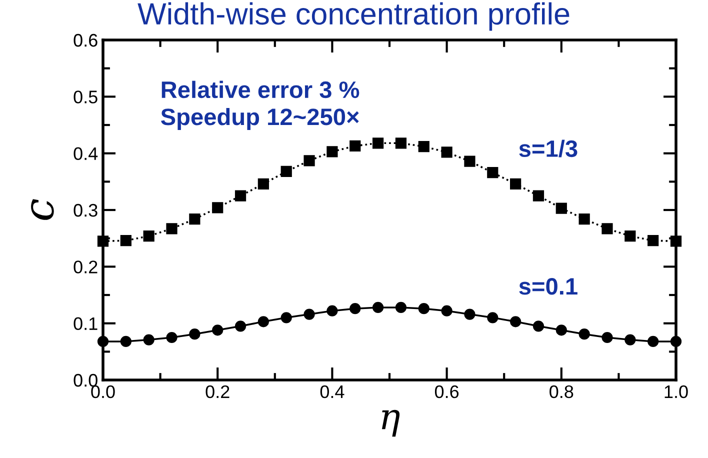  Describe the element at coordinates (103, 391) in the screenshot. I see `x-tick-label: 0.0` at that location.